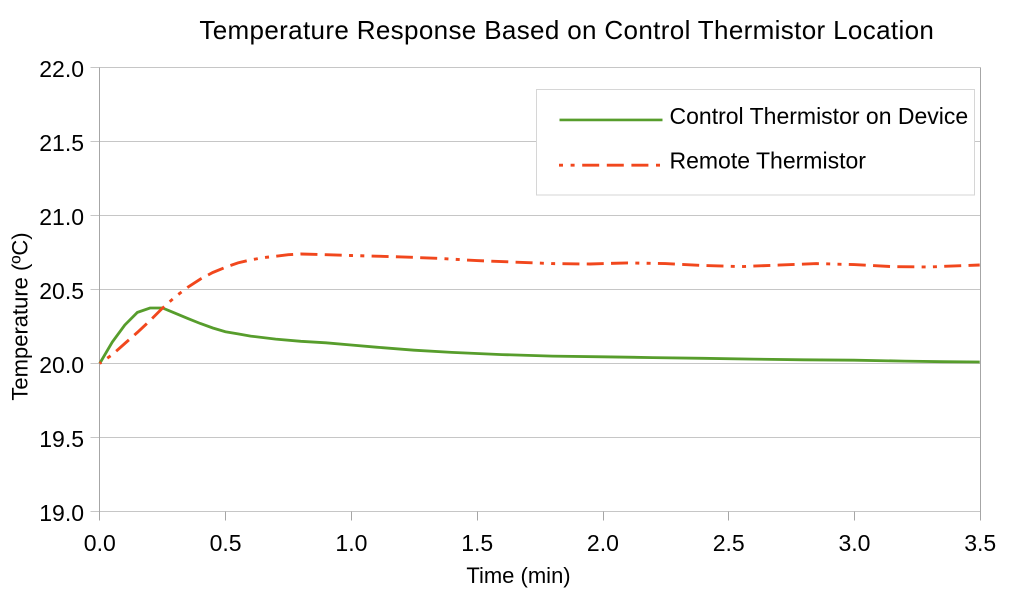 The image size is (1024, 595). What do you see at coordinates (61, 143) in the screenshot?
I see `svg-text: 21.5` at bounding box center [61, 143].